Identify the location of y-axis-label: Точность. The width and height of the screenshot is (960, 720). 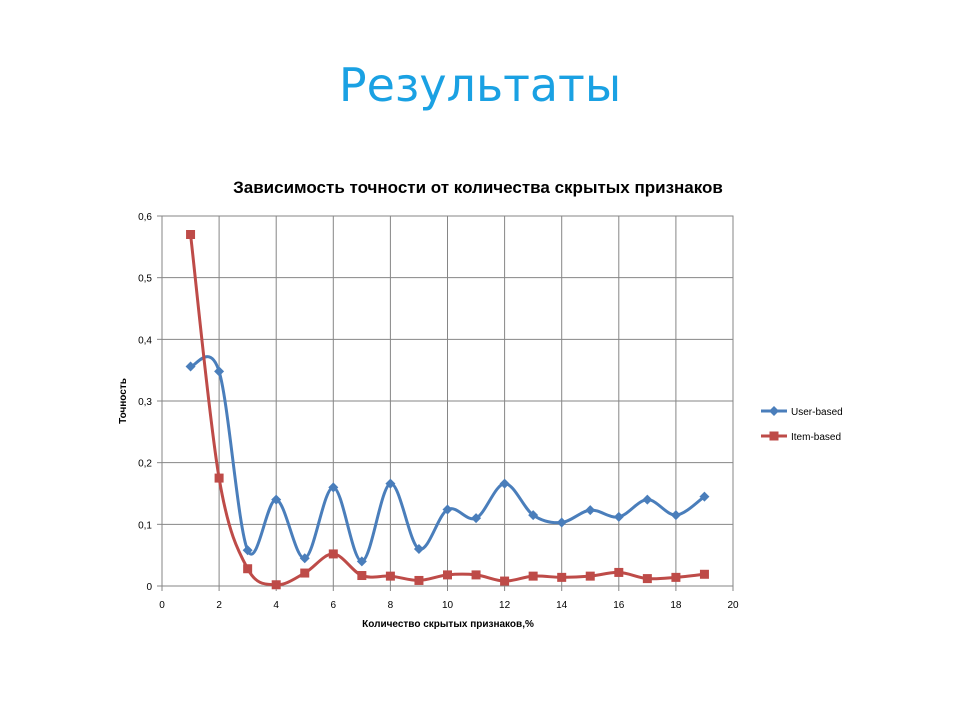
(123, 401).